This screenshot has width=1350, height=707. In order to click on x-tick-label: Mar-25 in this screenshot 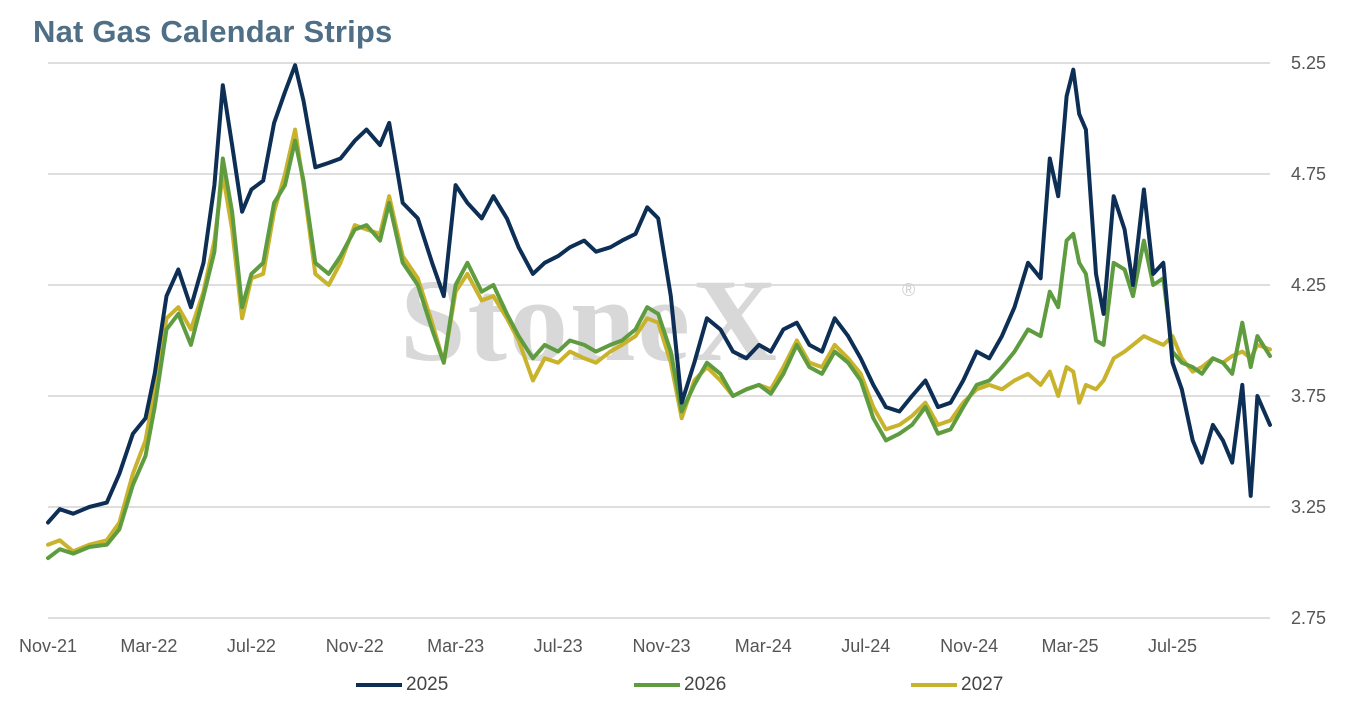, I will do `click(1069, 646)`.